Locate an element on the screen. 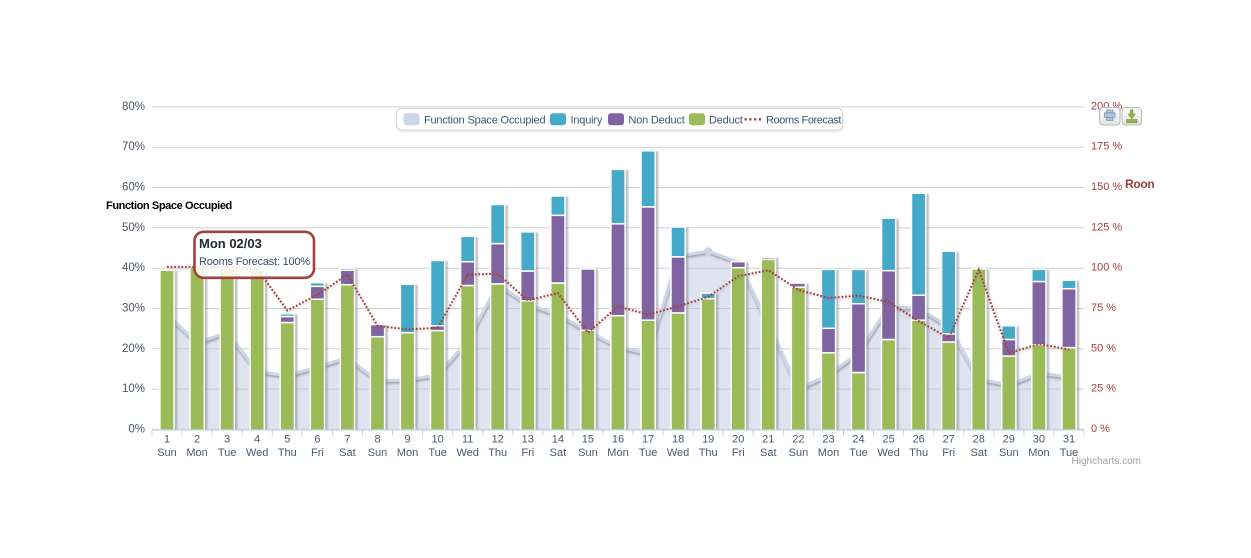 Image resolution: width=1251 pixels, height=558 pixels. svg-text: Rooms Forecast is located at coordinates (803, 121).